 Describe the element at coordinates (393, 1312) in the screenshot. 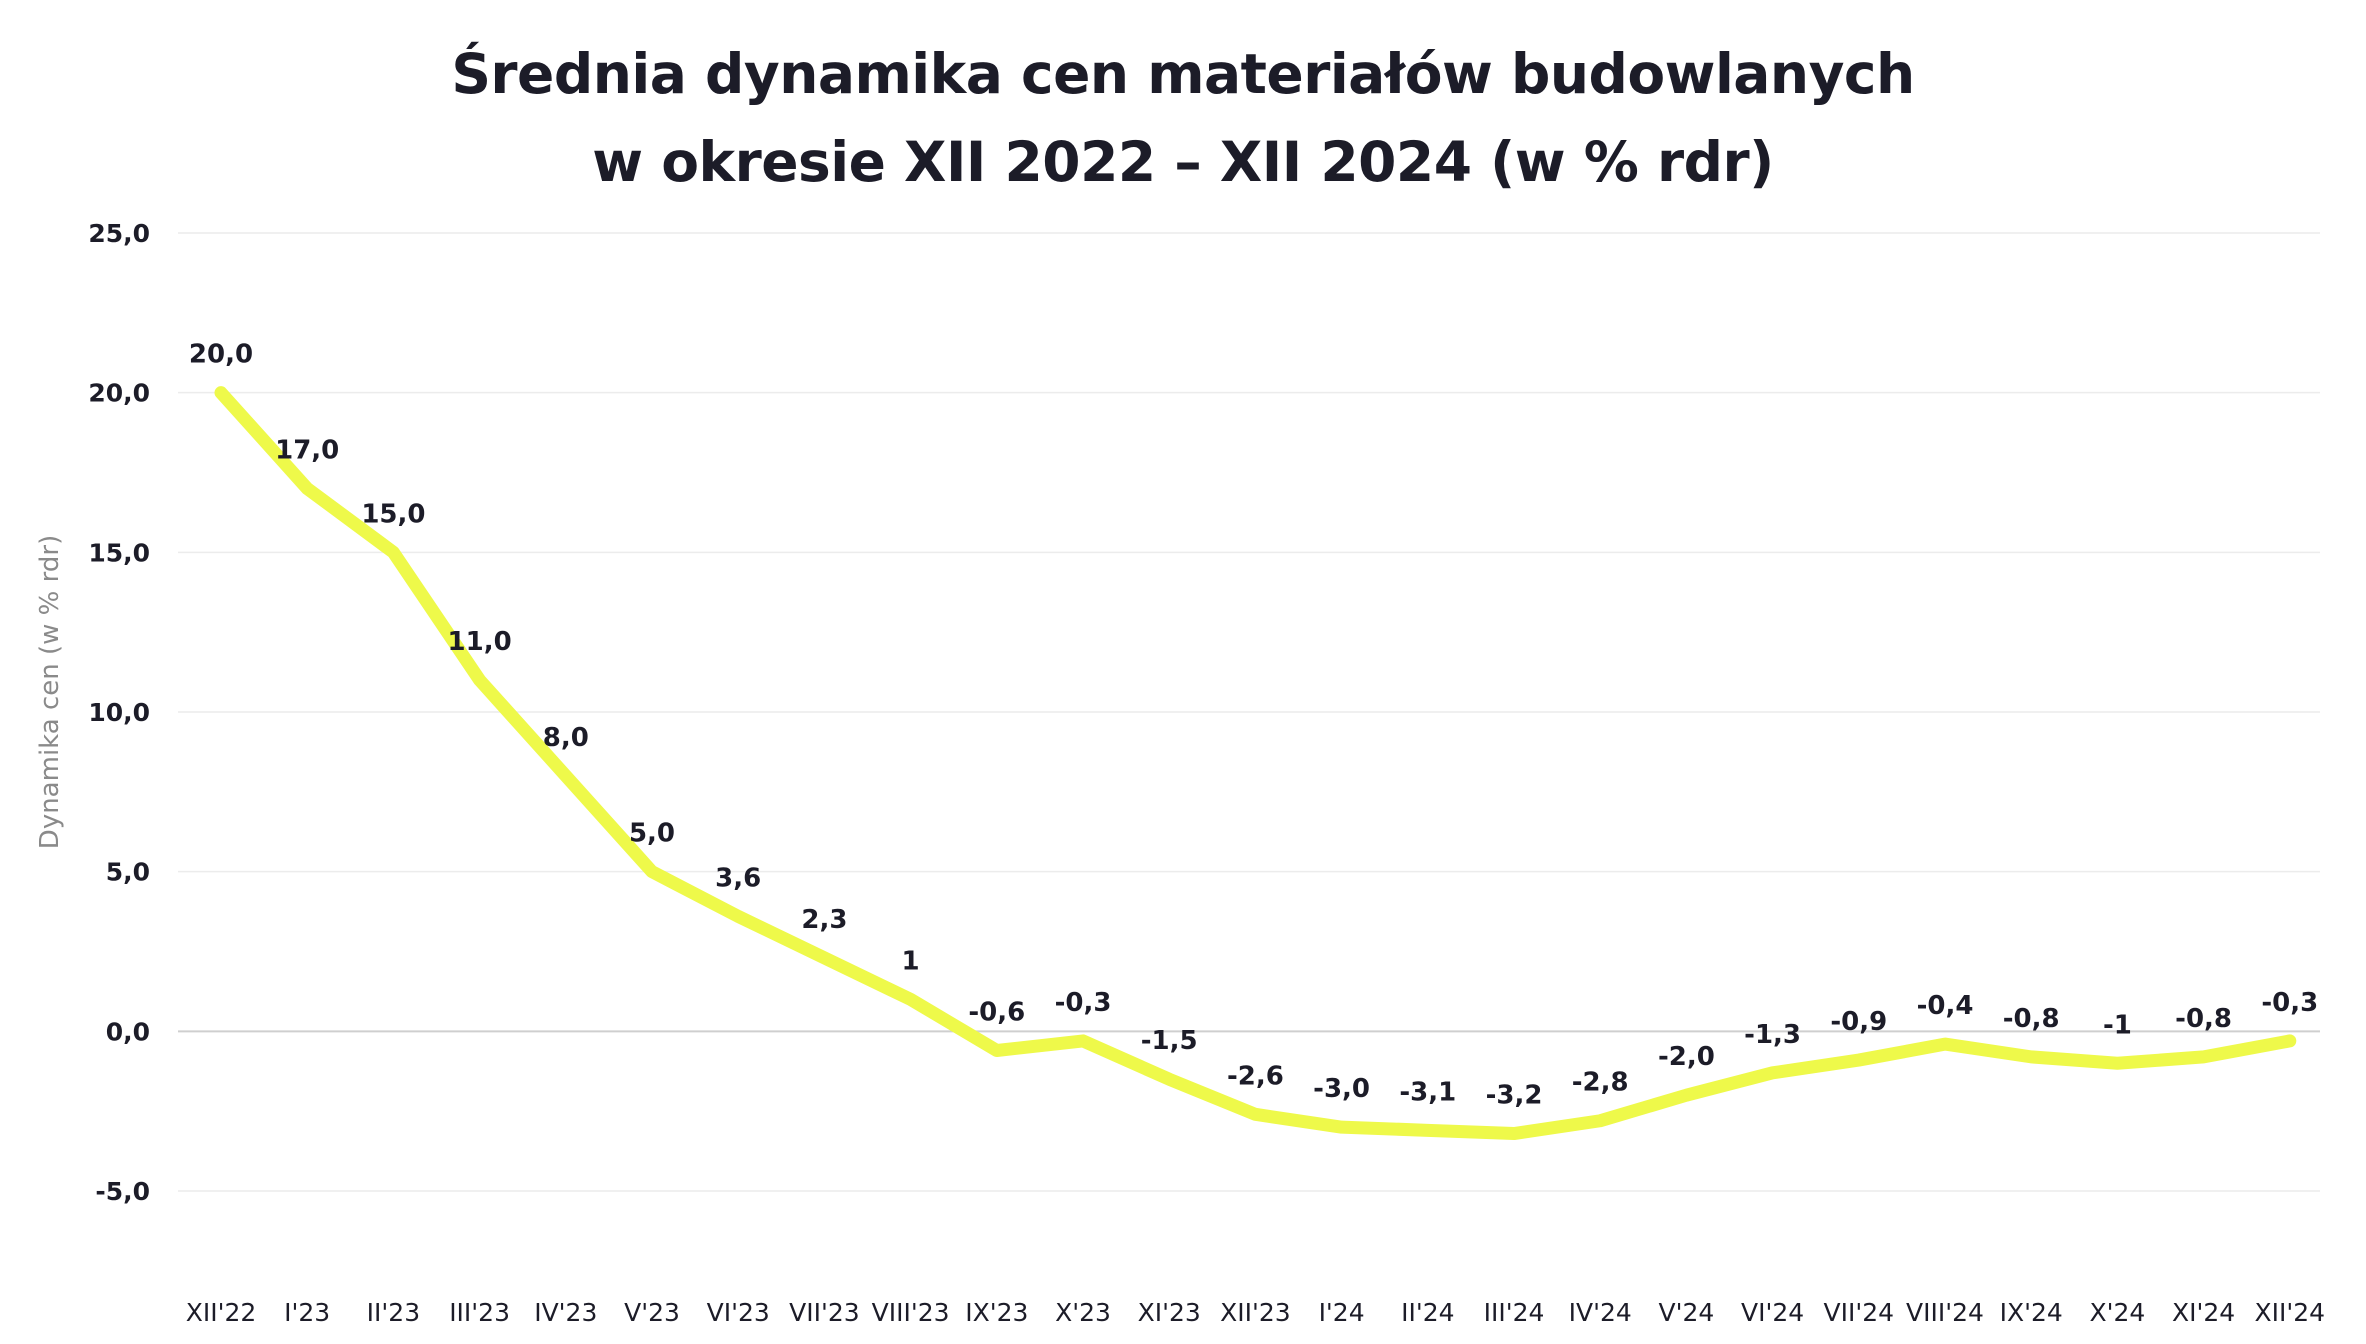

I see `x-tick-label: II'23` at that location.